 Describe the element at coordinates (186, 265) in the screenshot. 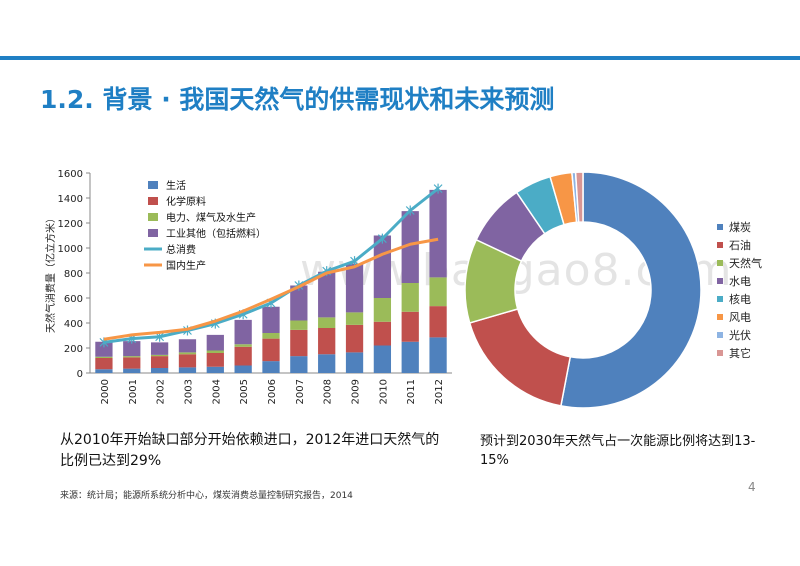

I see `legend-label: 国内生产` at that location.